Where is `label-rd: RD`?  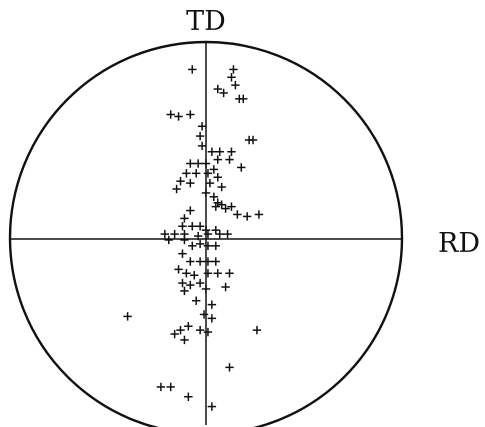 label-rd: RD is located at coordinates (459, 243).